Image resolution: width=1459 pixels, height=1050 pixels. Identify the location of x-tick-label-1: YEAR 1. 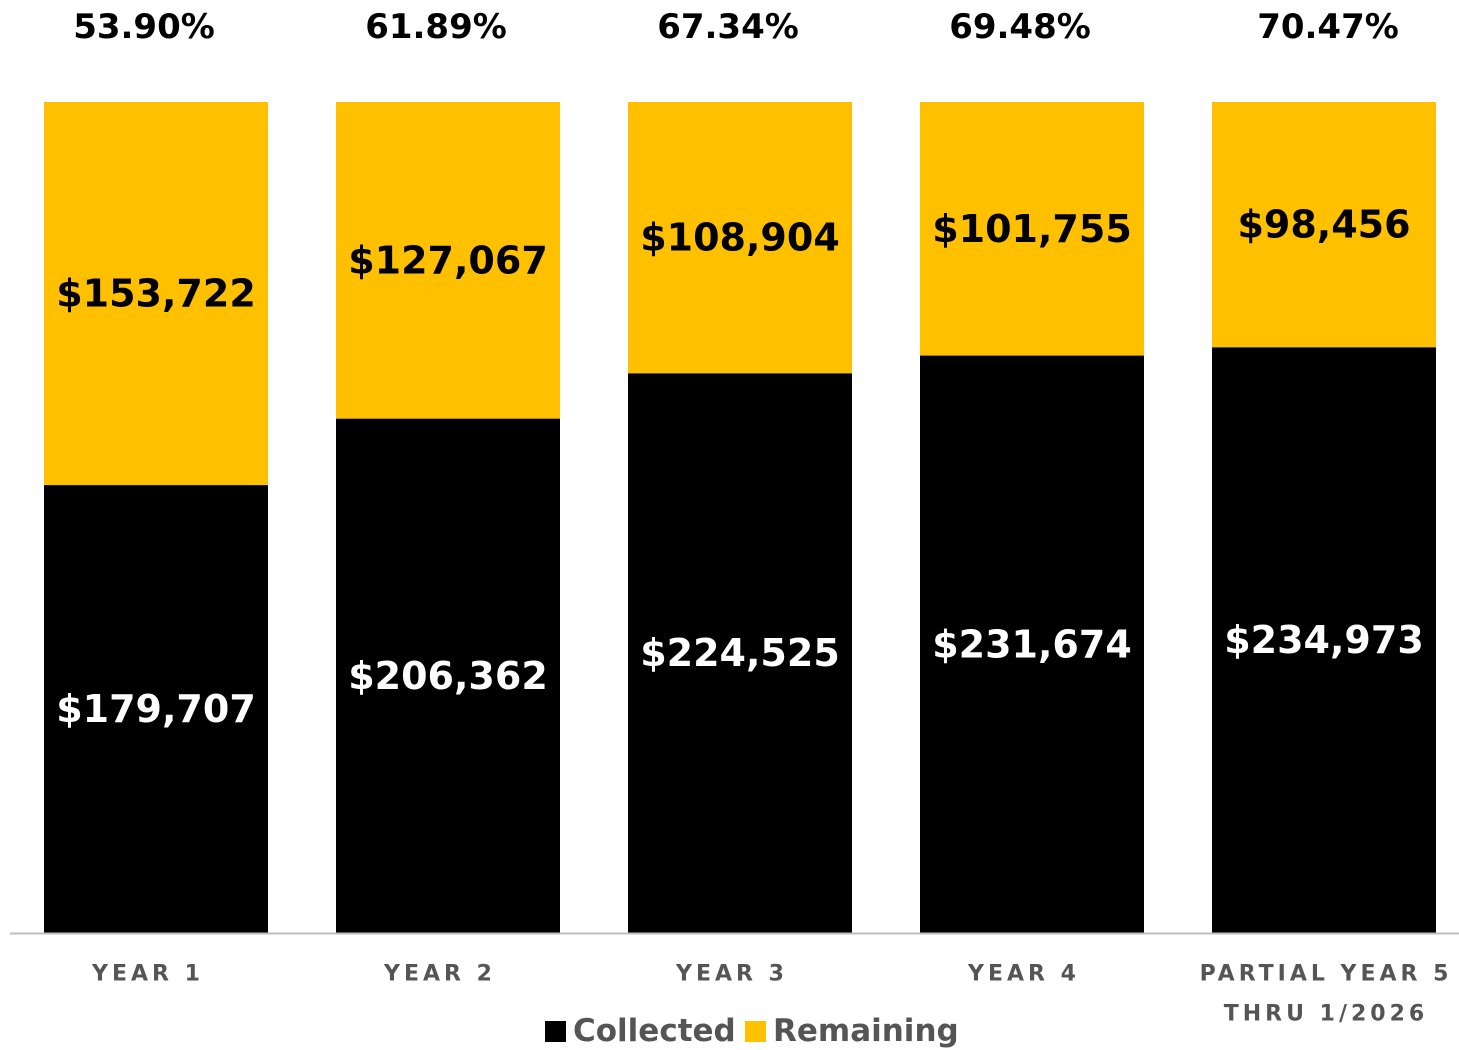
(147, 974).